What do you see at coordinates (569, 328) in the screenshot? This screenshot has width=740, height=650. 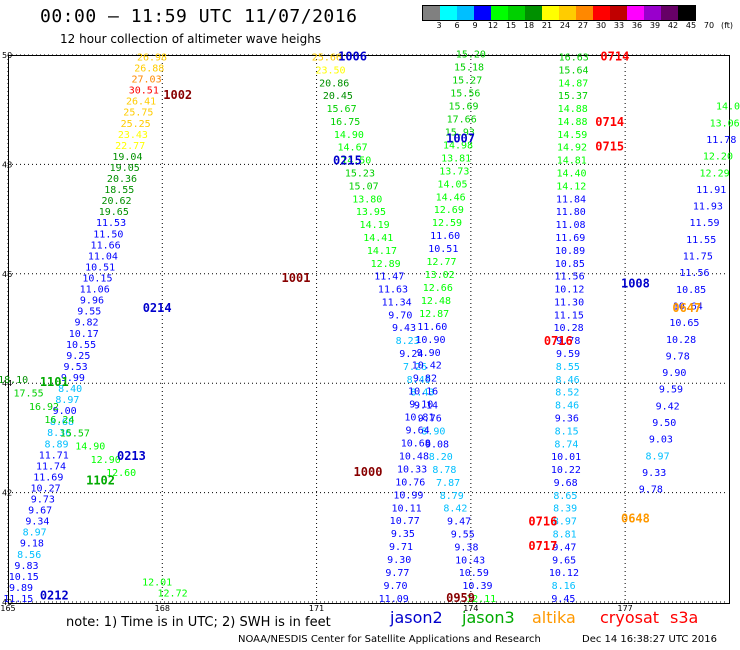 I see `wave-height-value: 10.28` at bounding box center [569, 328].